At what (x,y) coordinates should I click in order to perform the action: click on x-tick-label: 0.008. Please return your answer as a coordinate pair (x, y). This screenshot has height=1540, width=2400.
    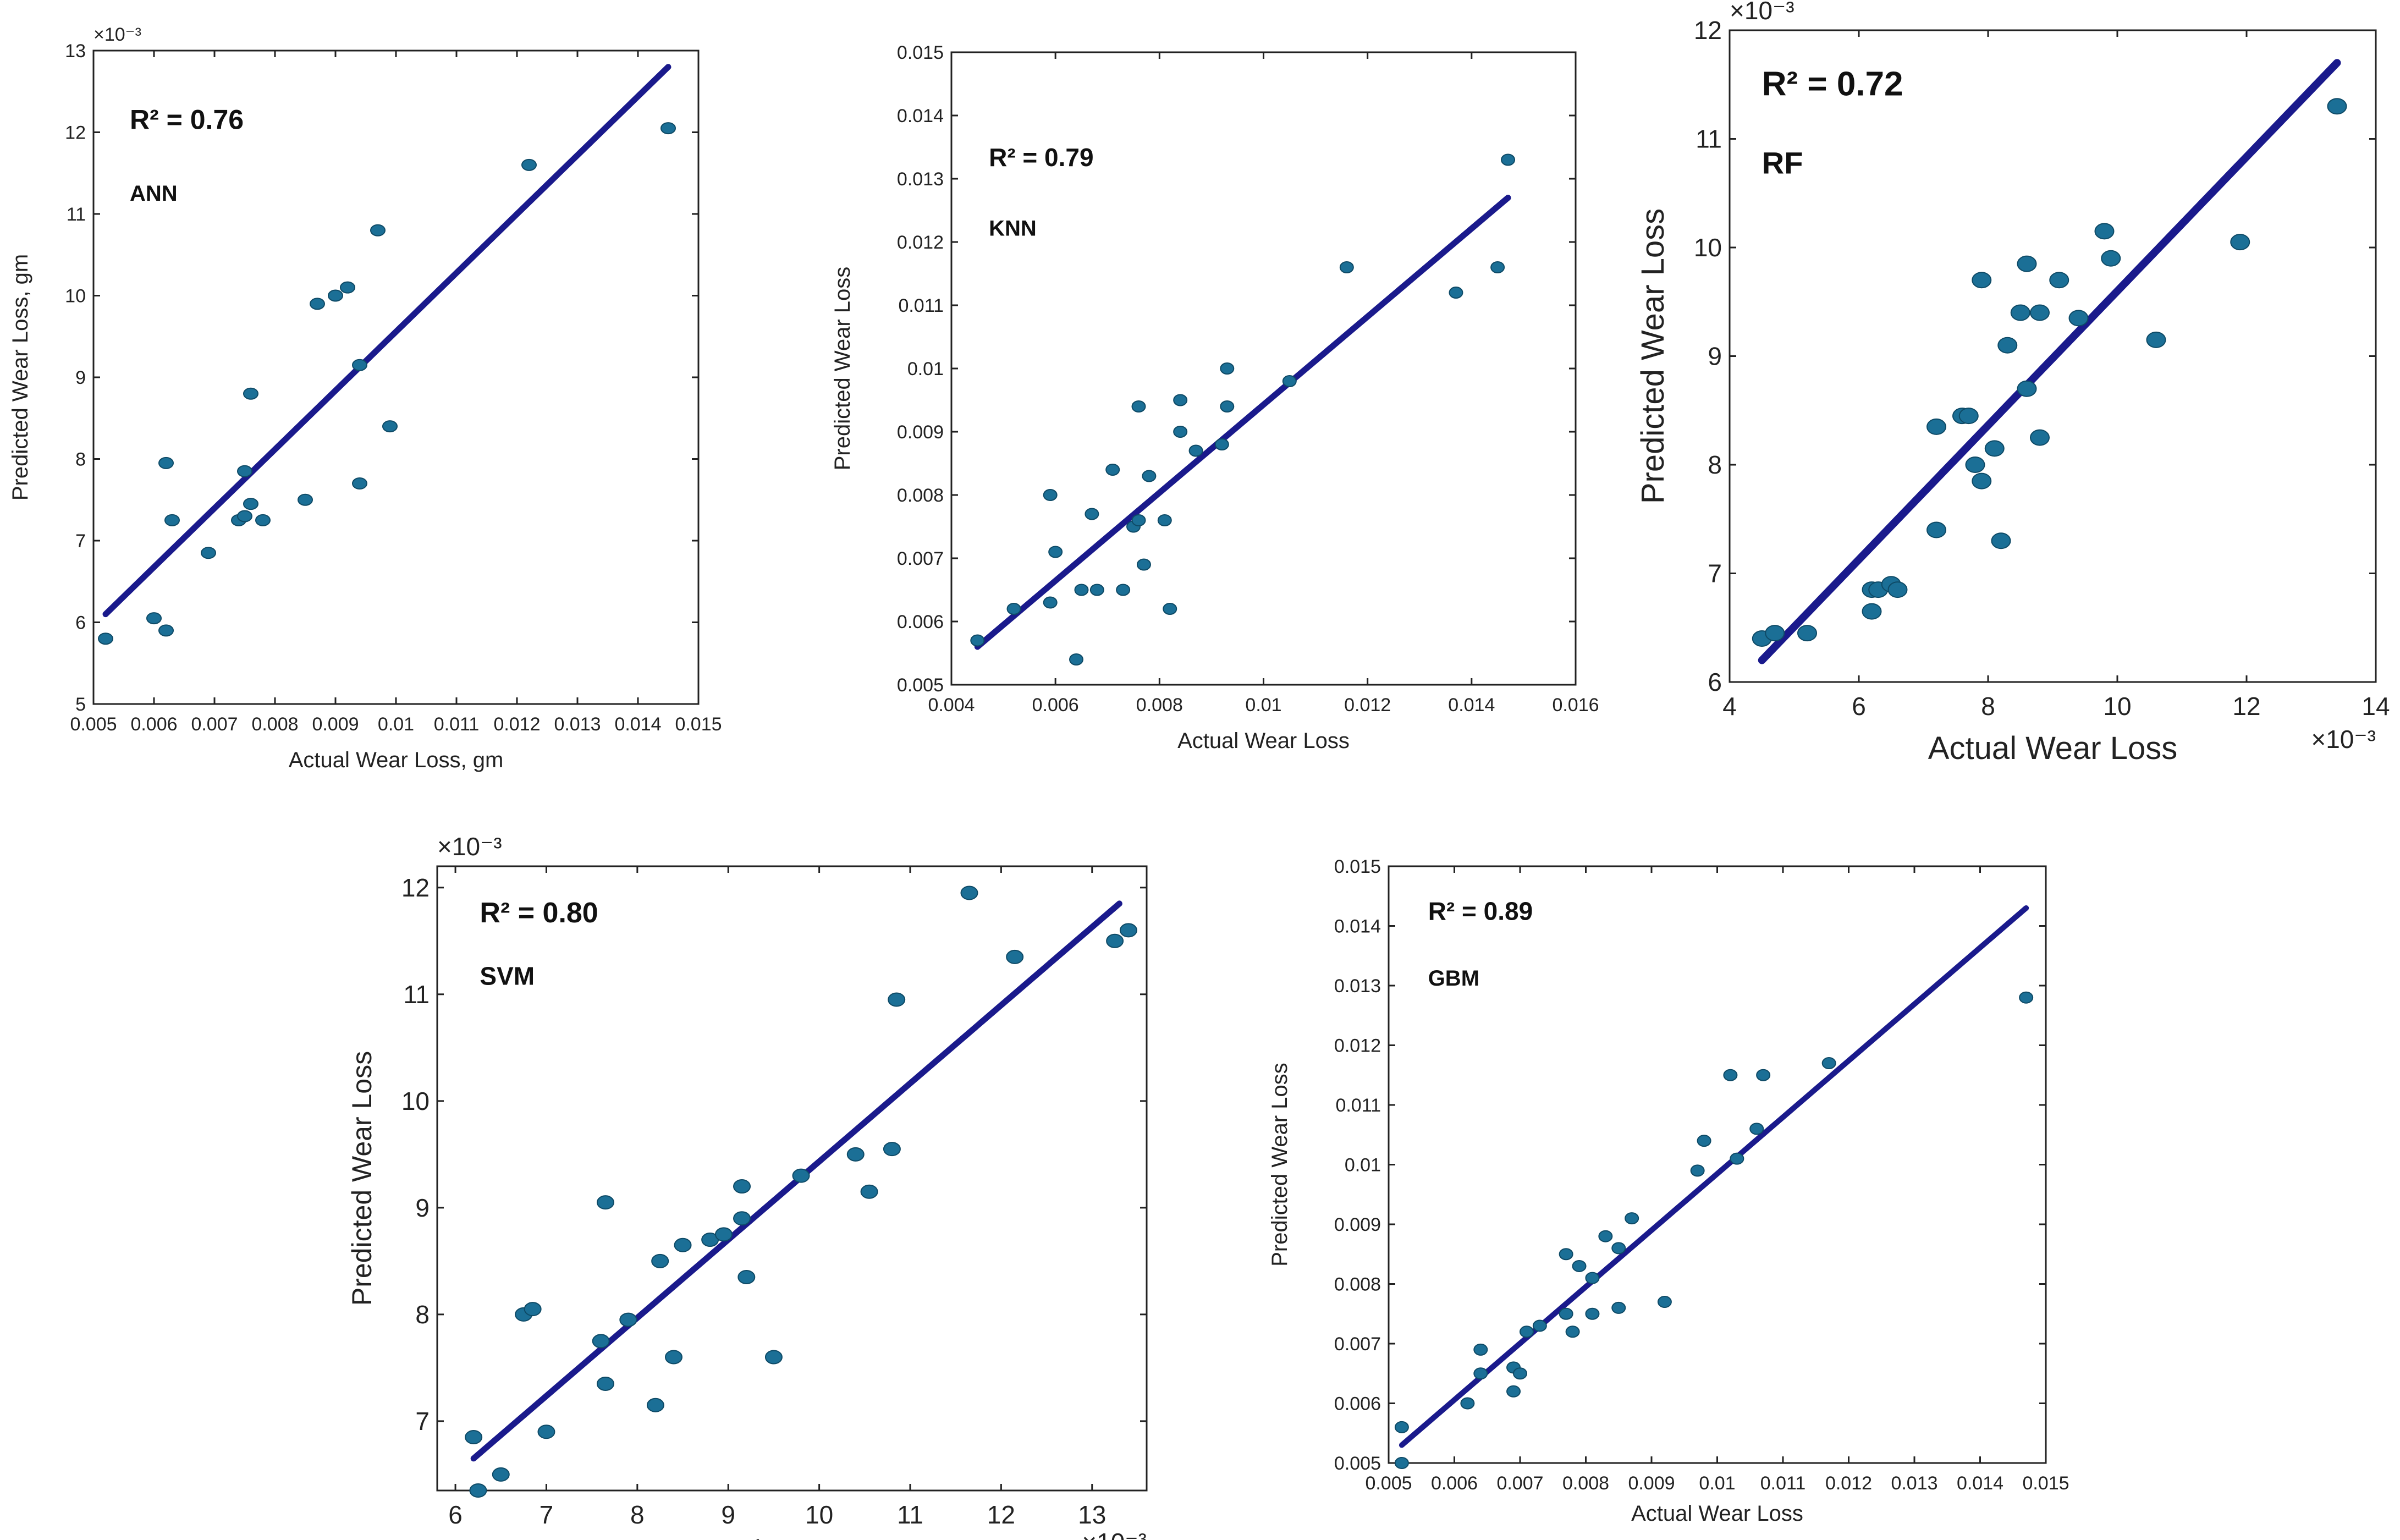
    Looking at the image, I should click on (1159, 706).